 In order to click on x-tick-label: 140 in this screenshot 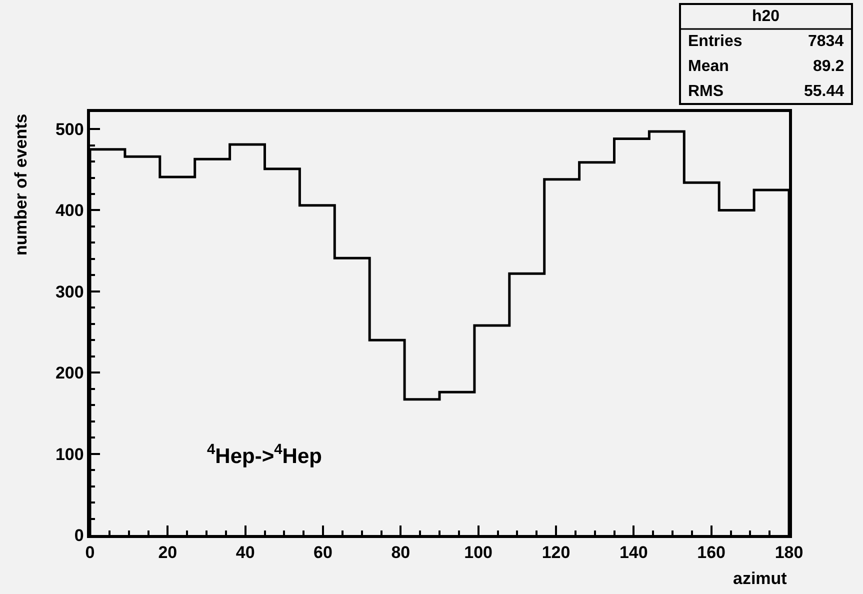, I will do `click(633, 552)`.